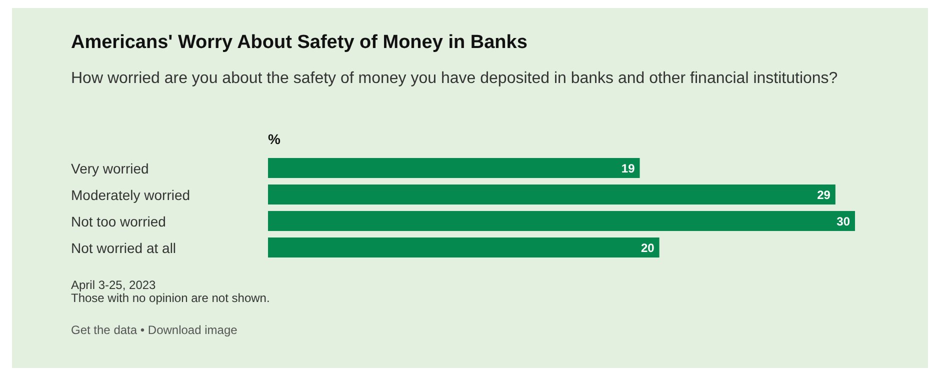  What do you see at coordinates (454, 79) in the screenshot?
I see `chart-subtitle: How worried are you about the safety of money you have deposited in banks and other financial institutions?` at bounding box center [454, 79].